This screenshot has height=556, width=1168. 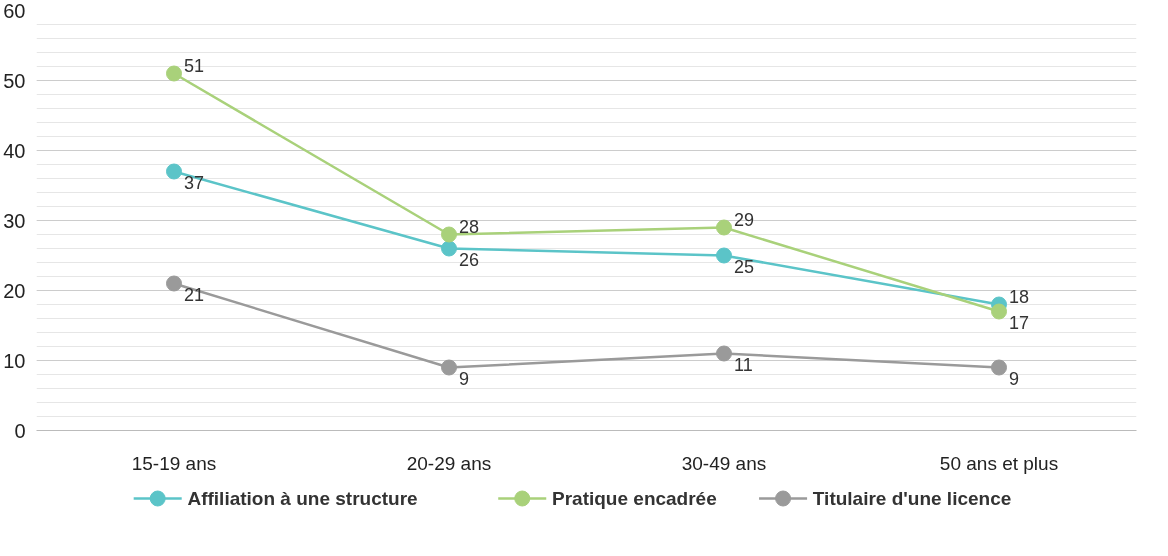 I want to click on x-tick-label: 15-19 ans, so click(x=174, y=463).